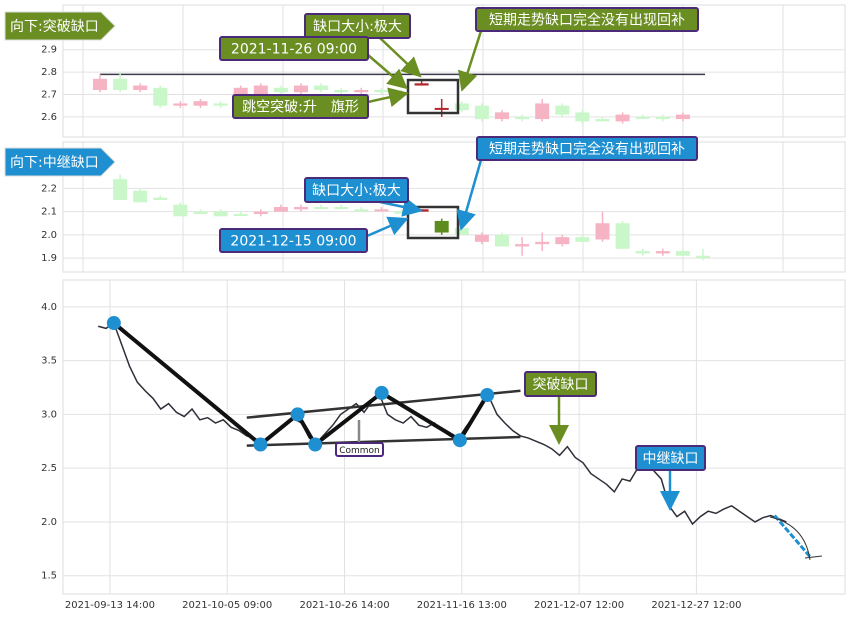 The image size is (851, 617). I want to click on y-tick-label: 2.9, so click(49, 50).